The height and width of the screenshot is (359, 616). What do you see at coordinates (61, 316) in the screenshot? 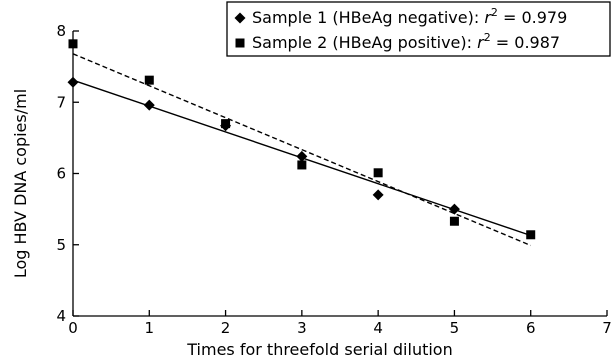
I see `y-tick-label: 4` at bounding box center [61, 316].